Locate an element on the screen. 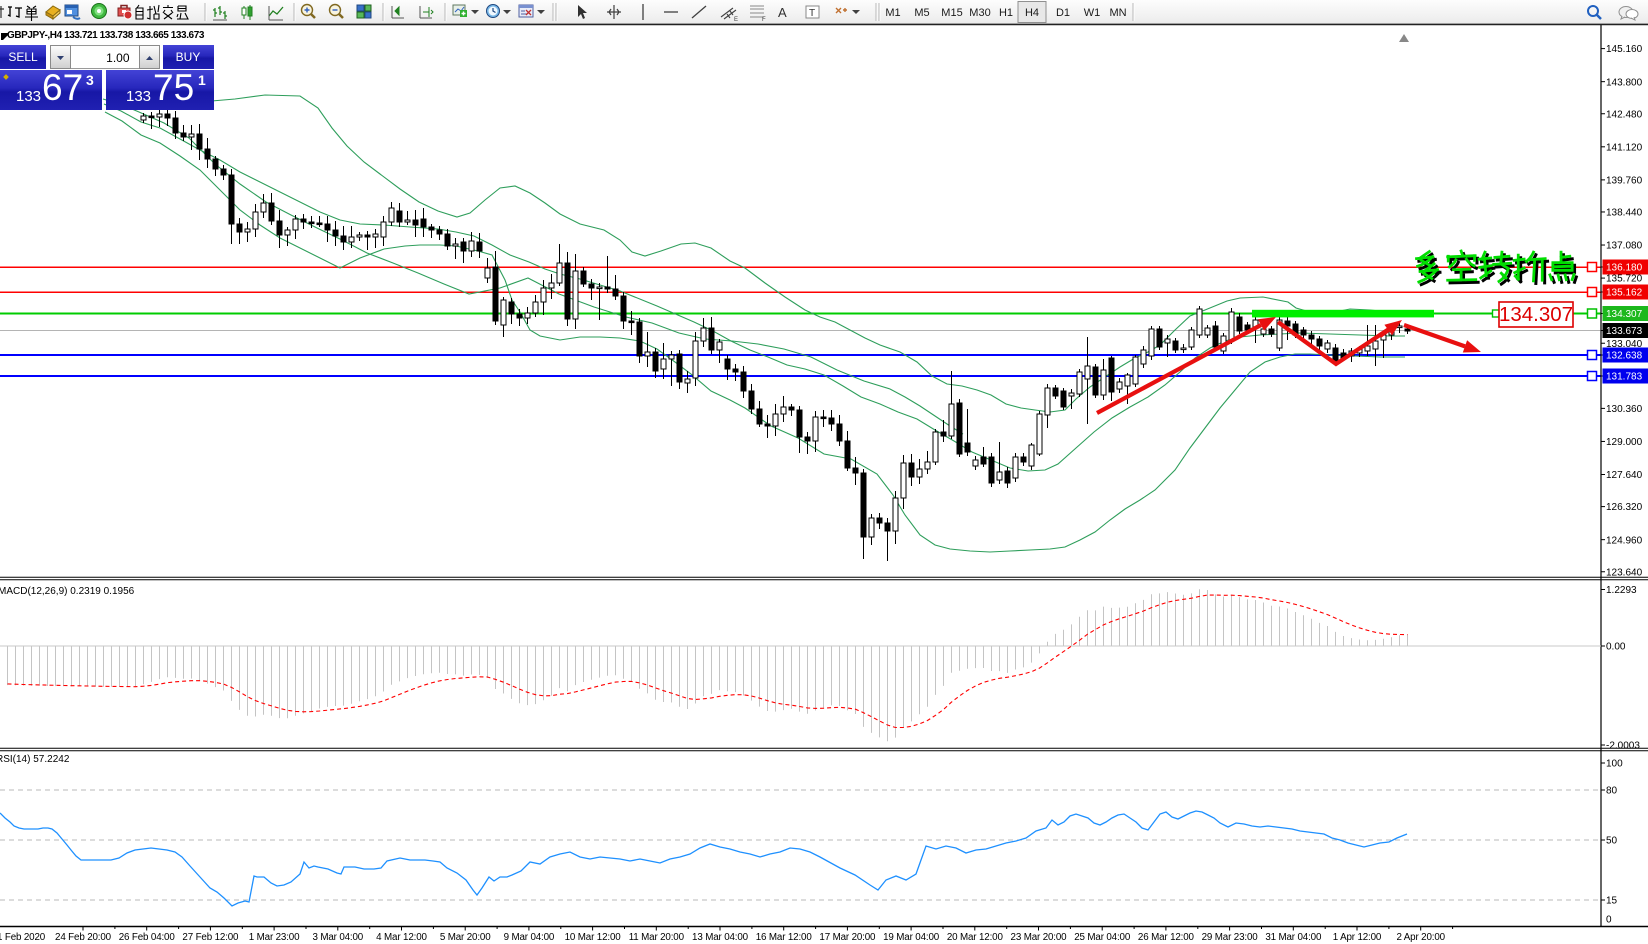 The height and width of the screenshot is (944, 1648). svg-text: 27 Feb 12:00 is located at coordinates (210, 937).